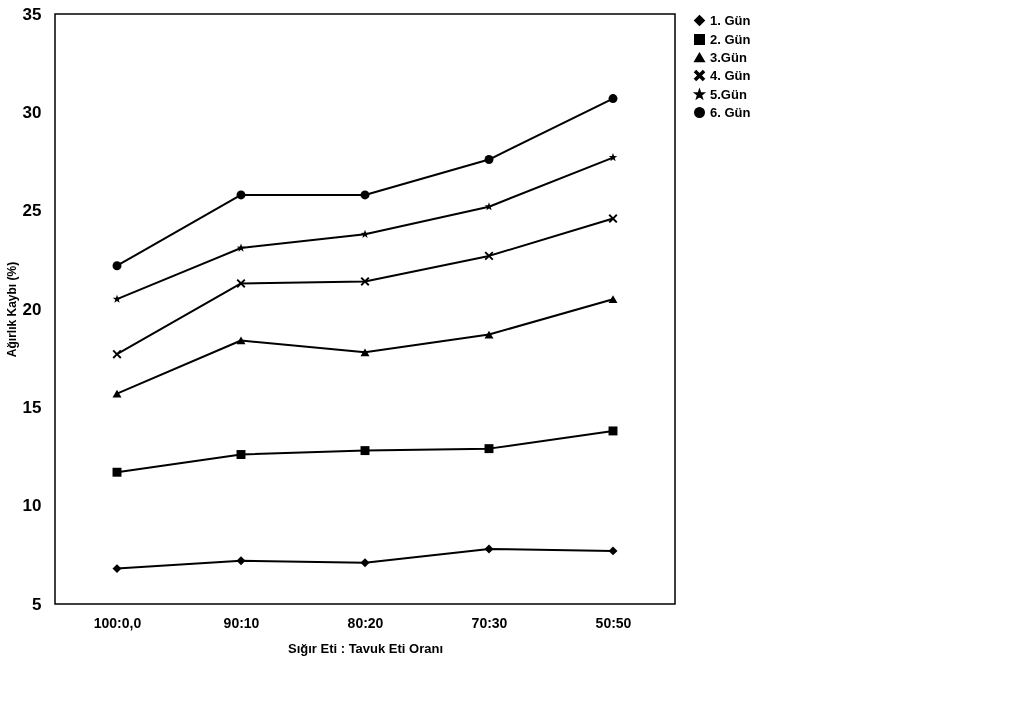 Image resolution: width=1027 pixels, height=706 pixels. What do you see at coordinates (32, 309) in the screenshot?
I see `y-tick-label: 20` at bounding box center [32, 309].